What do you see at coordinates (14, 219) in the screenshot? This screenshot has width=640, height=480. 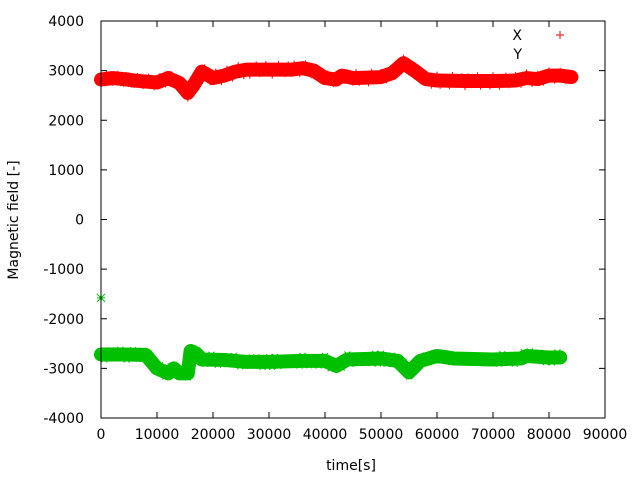 I see `y-axis-label: Magnetic field [-]` at bounding box center [14, 219].